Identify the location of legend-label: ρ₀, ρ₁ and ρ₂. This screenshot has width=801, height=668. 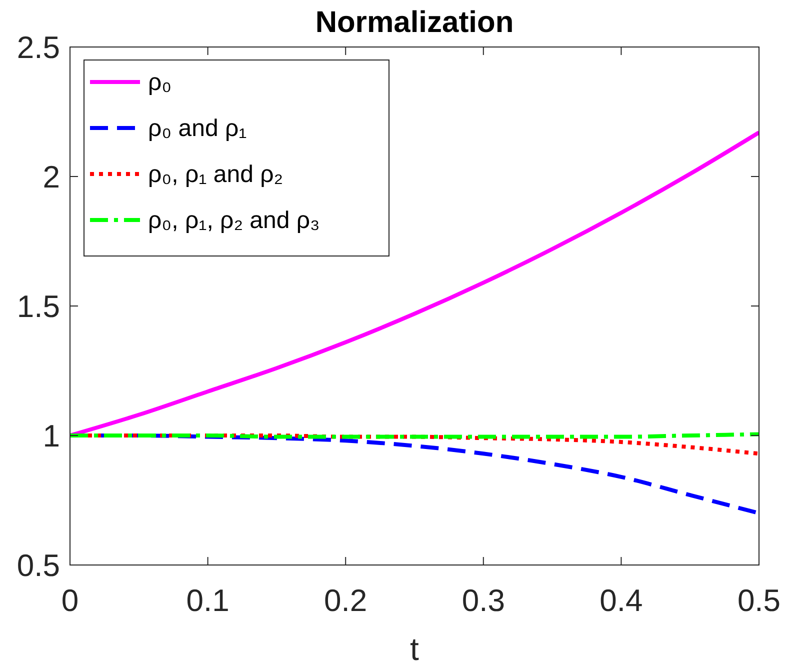
(216, 174).